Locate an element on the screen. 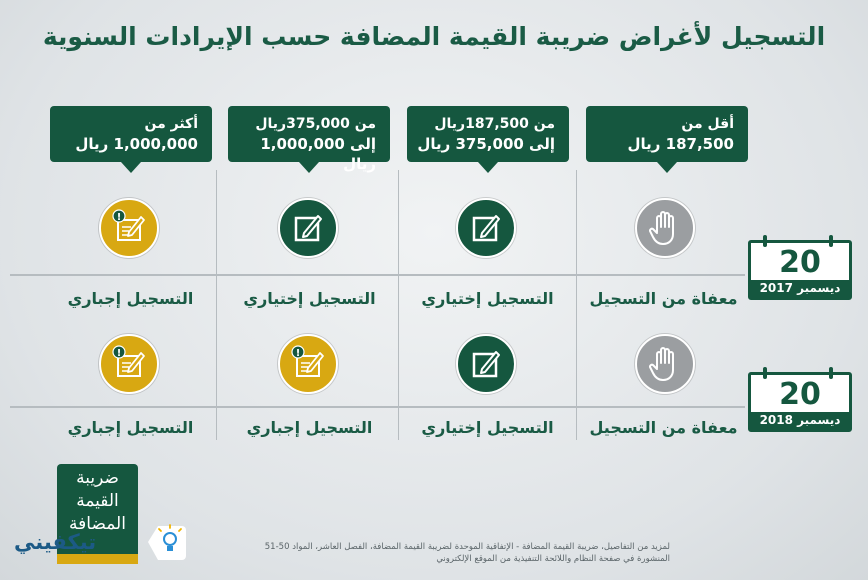 The width and height of the screenshot is (868, 580). column-header-line1: أكثر من is located at coordinates (171, 124).